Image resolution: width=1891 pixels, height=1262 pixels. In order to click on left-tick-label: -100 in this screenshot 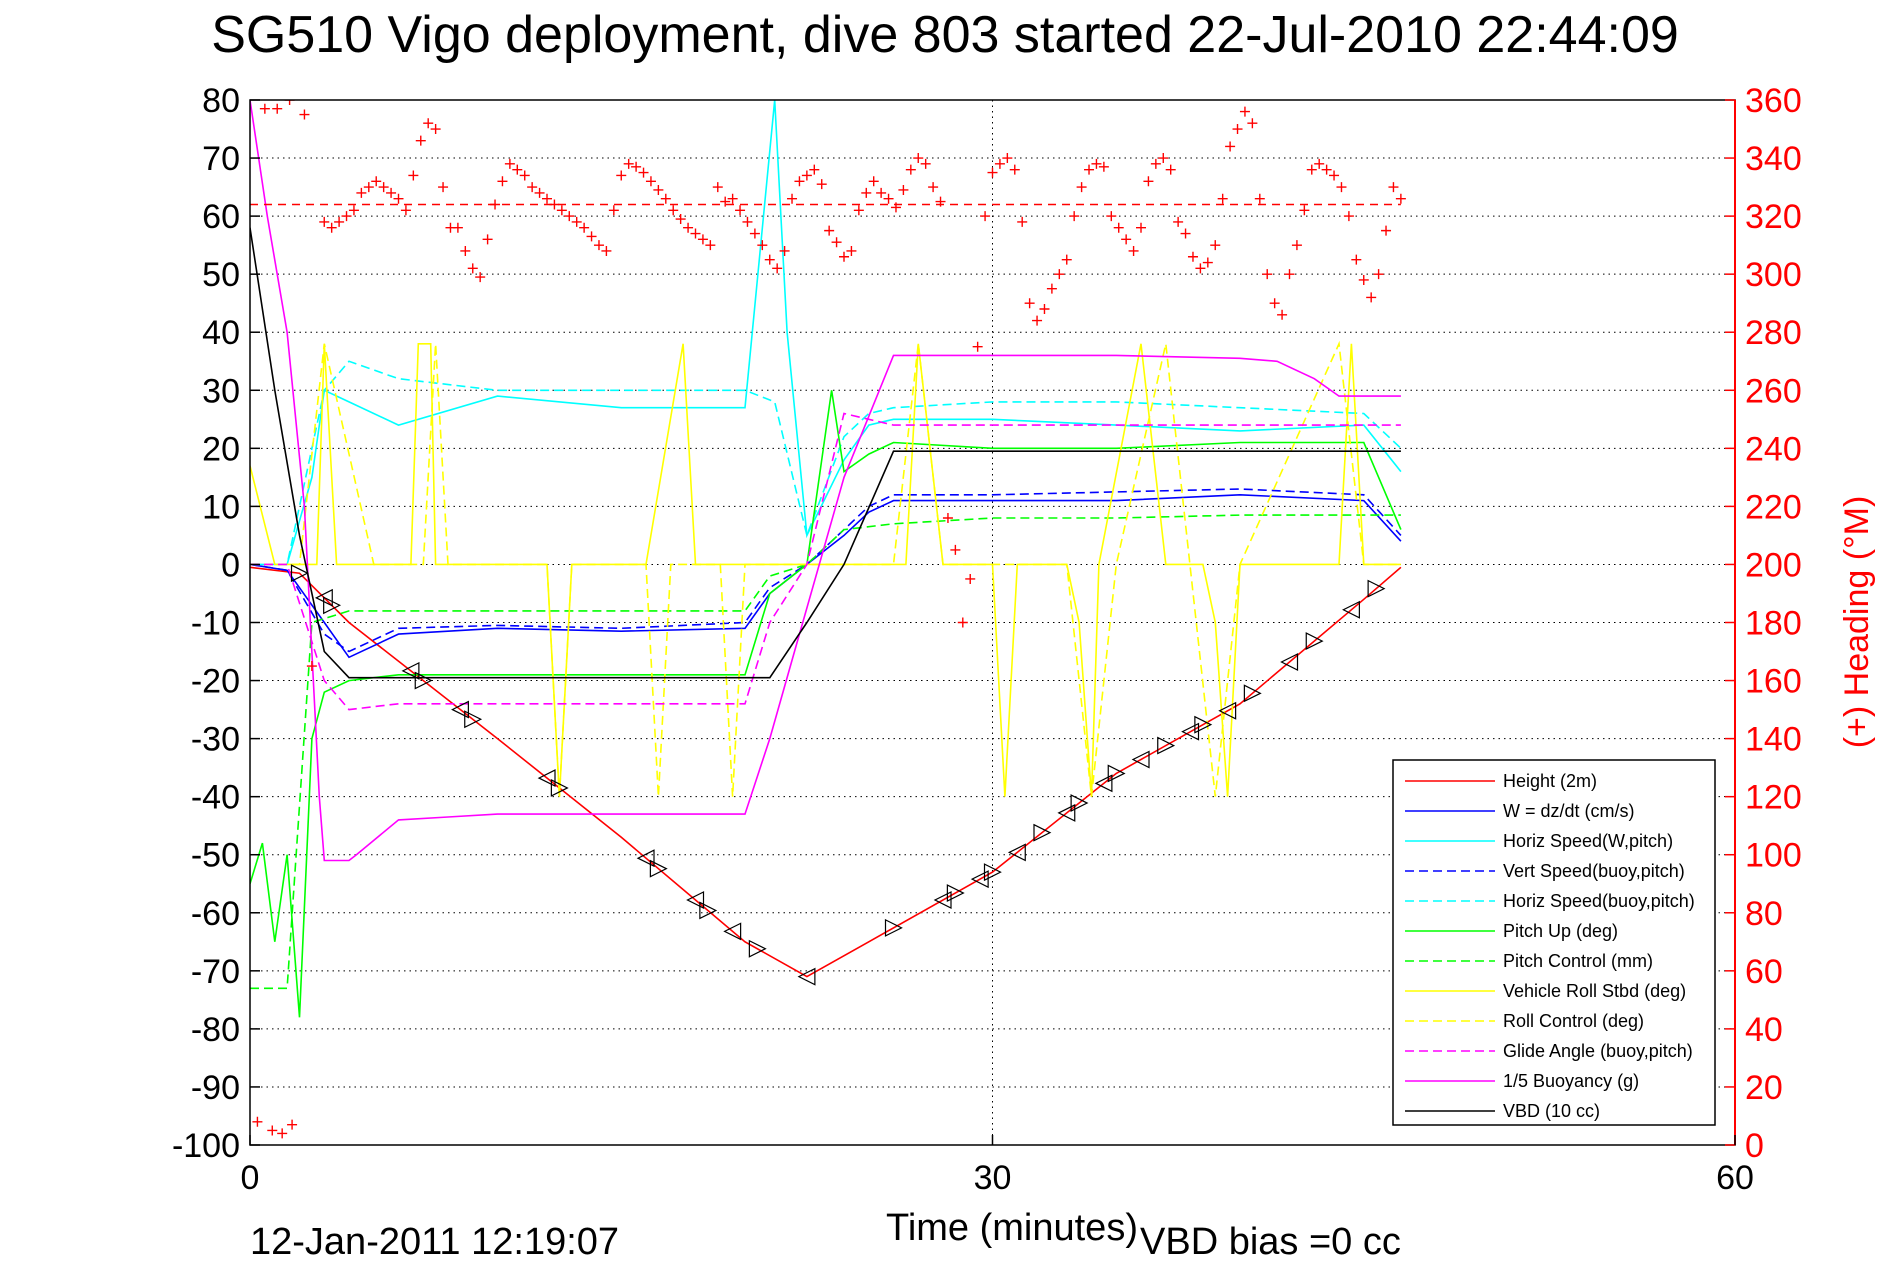, I will do `click(206, 1146)`.